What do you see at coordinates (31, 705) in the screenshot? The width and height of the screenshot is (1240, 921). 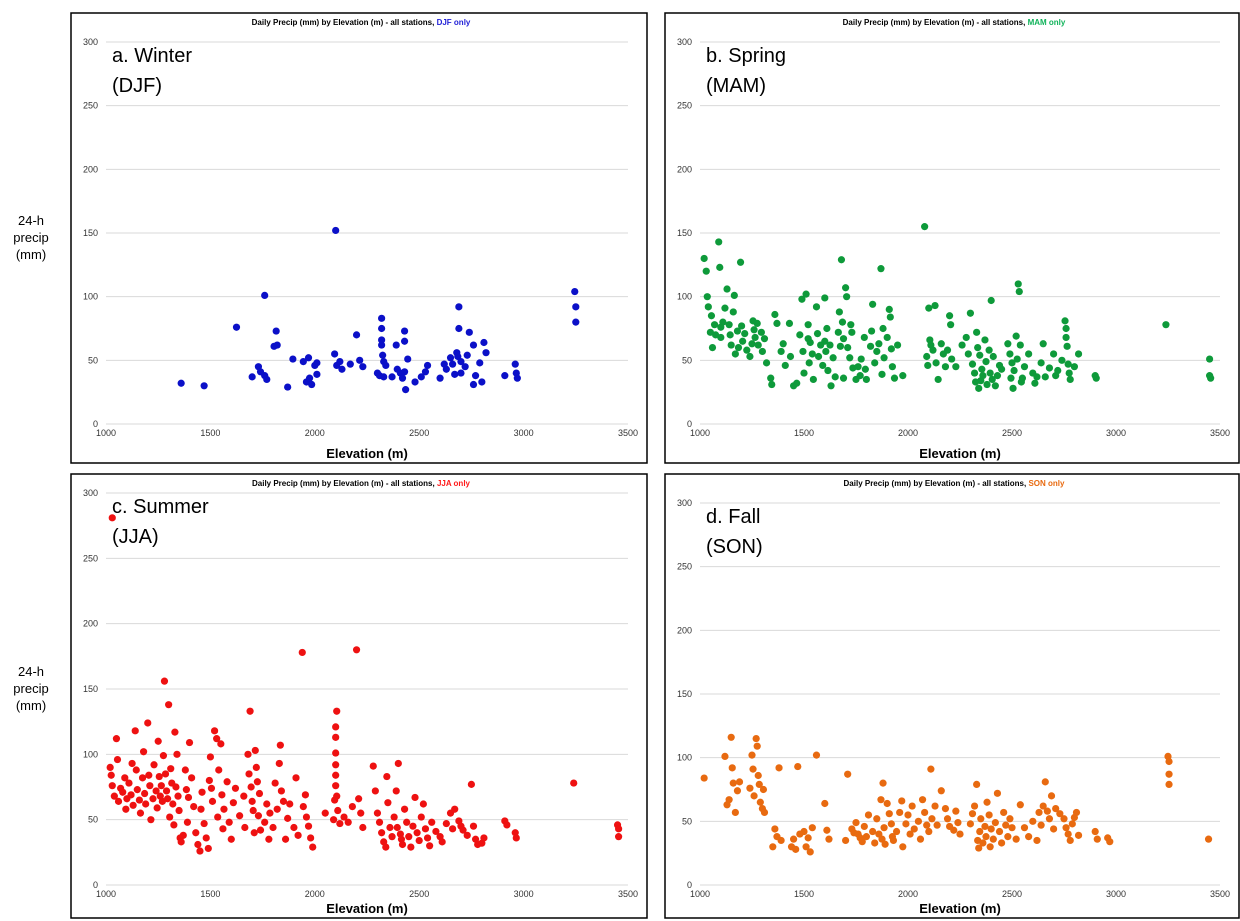 I see `y-axis-label-line-3: (mm)` at bounding box center [31, 705].